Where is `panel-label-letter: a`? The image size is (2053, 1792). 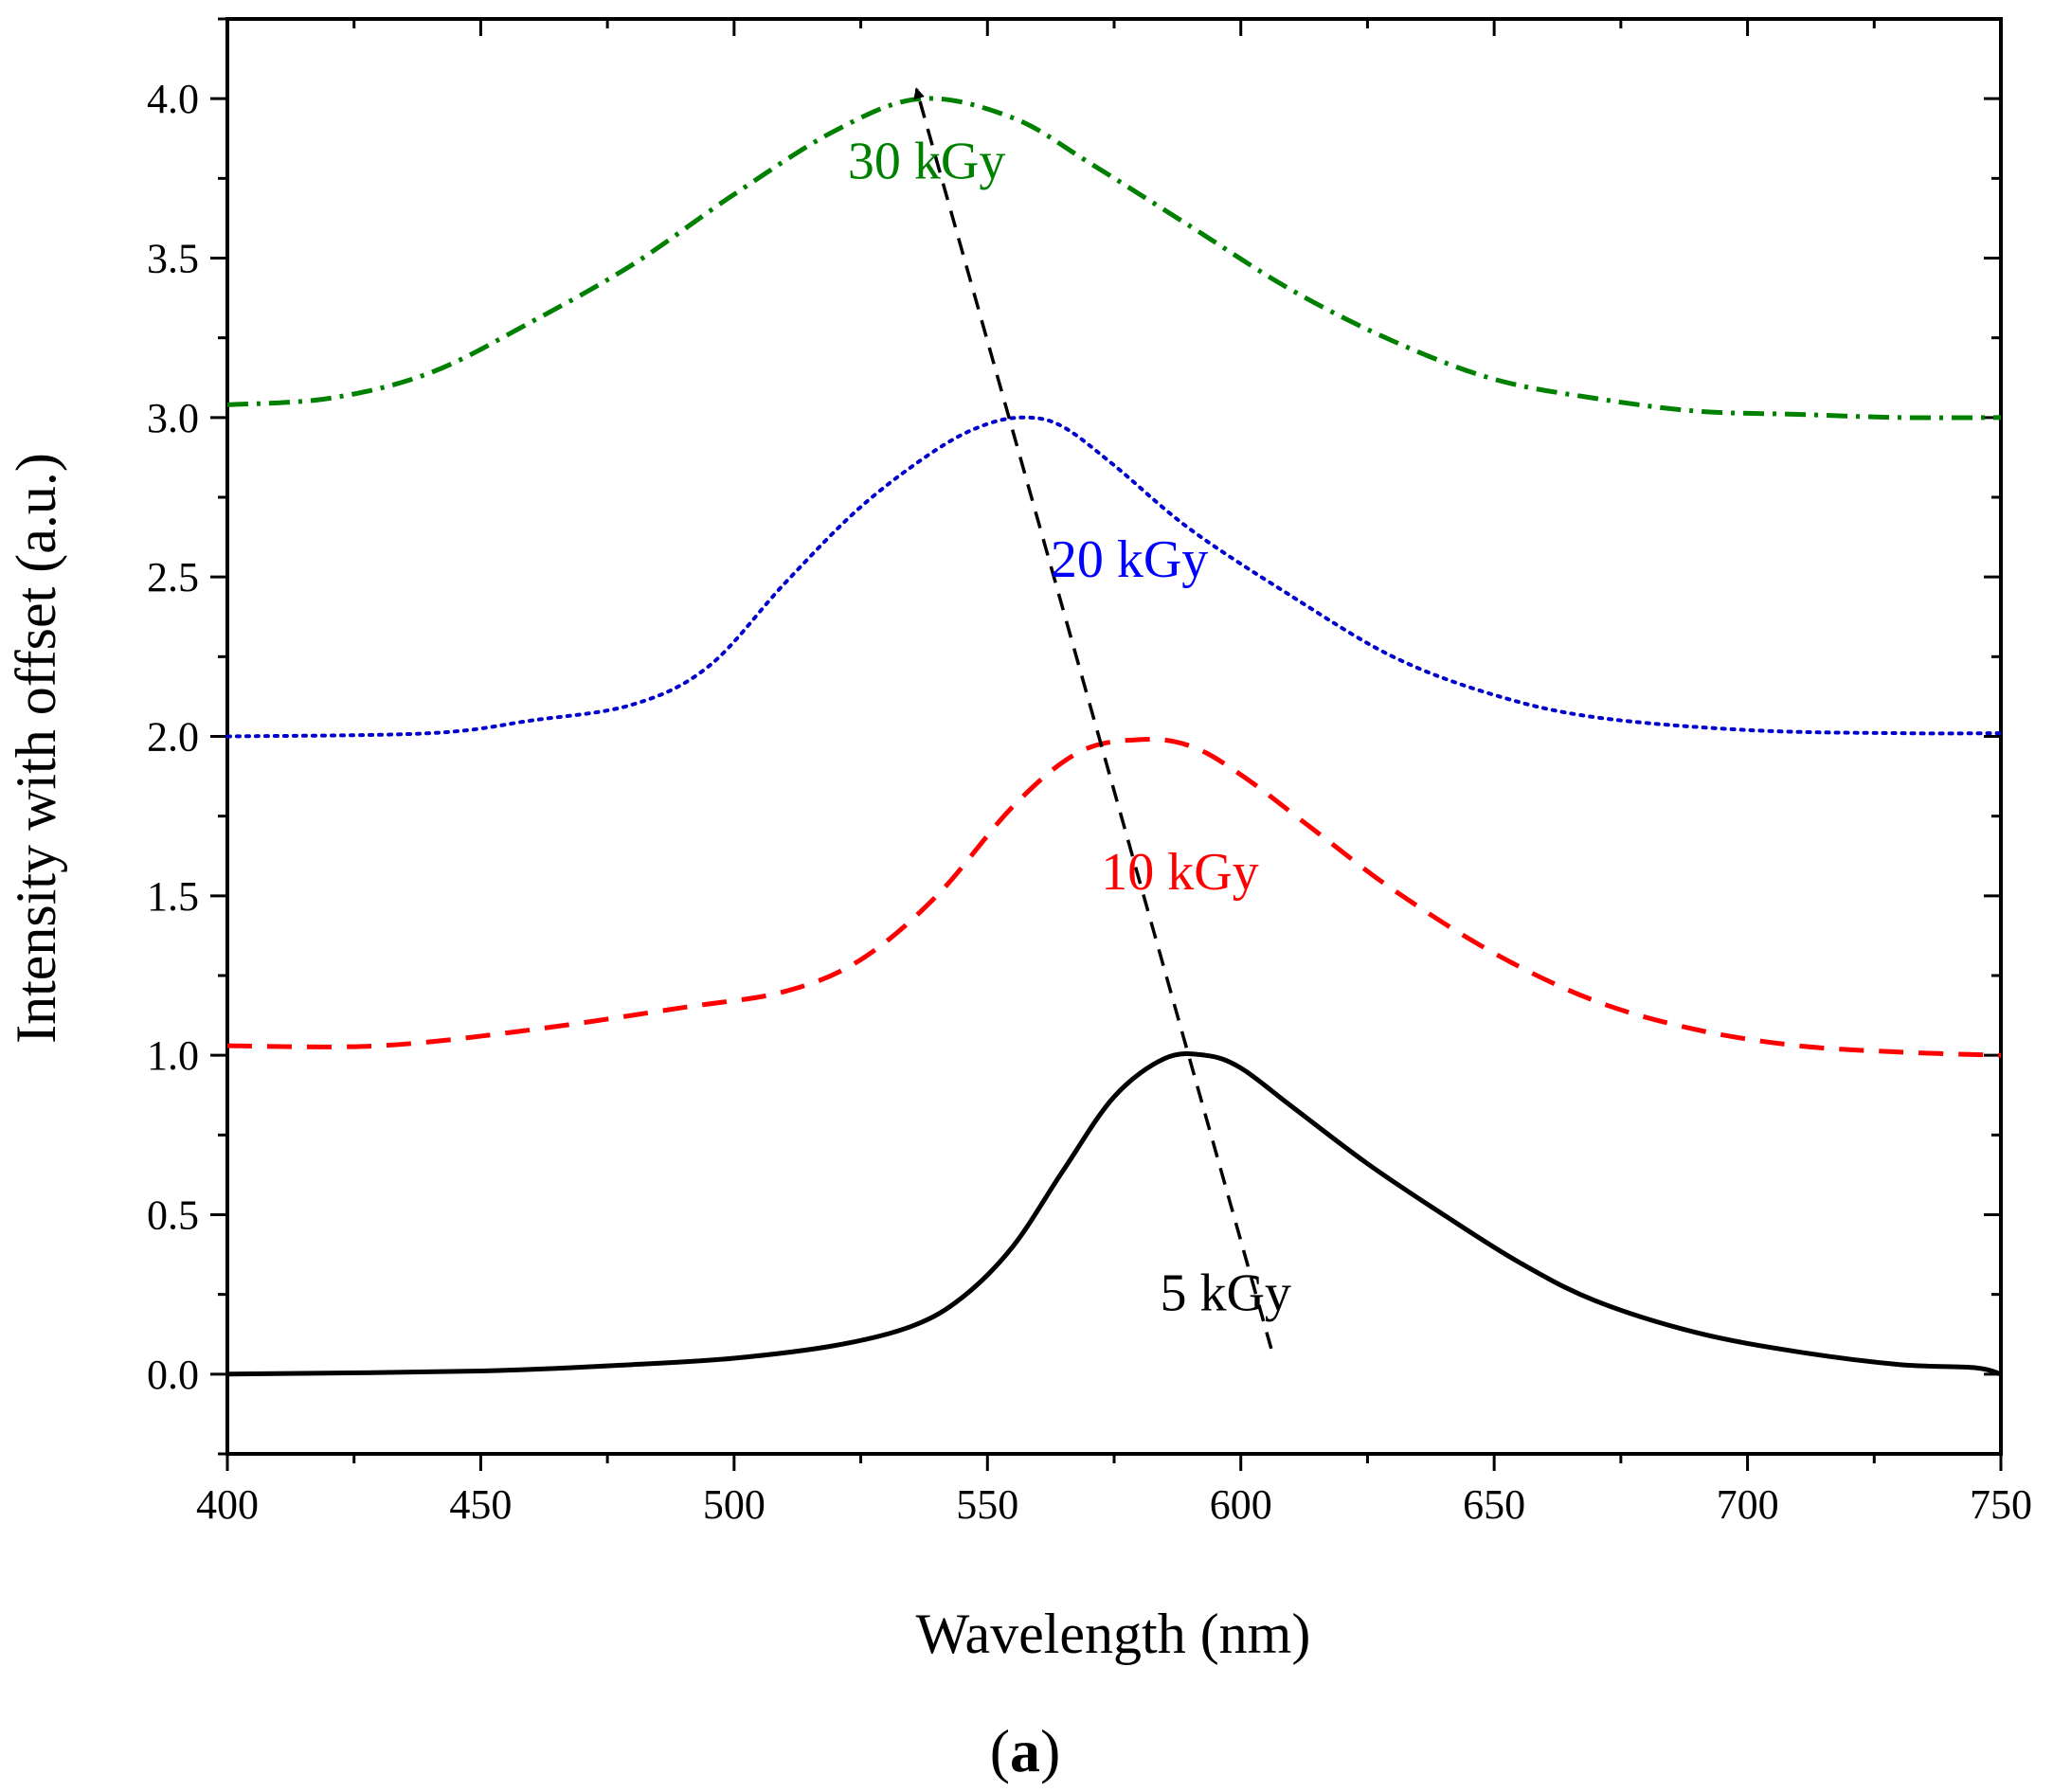 panel-label-letter: a is located at coordinates (1025, 1750).